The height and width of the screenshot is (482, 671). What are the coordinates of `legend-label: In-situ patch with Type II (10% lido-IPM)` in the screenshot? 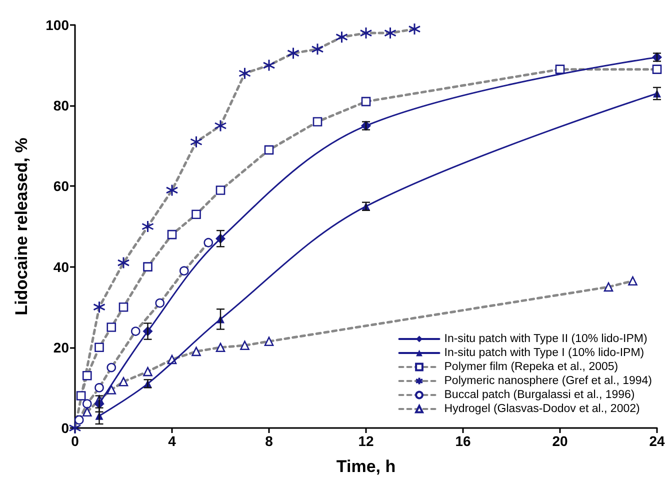 It's located at (546, 339).